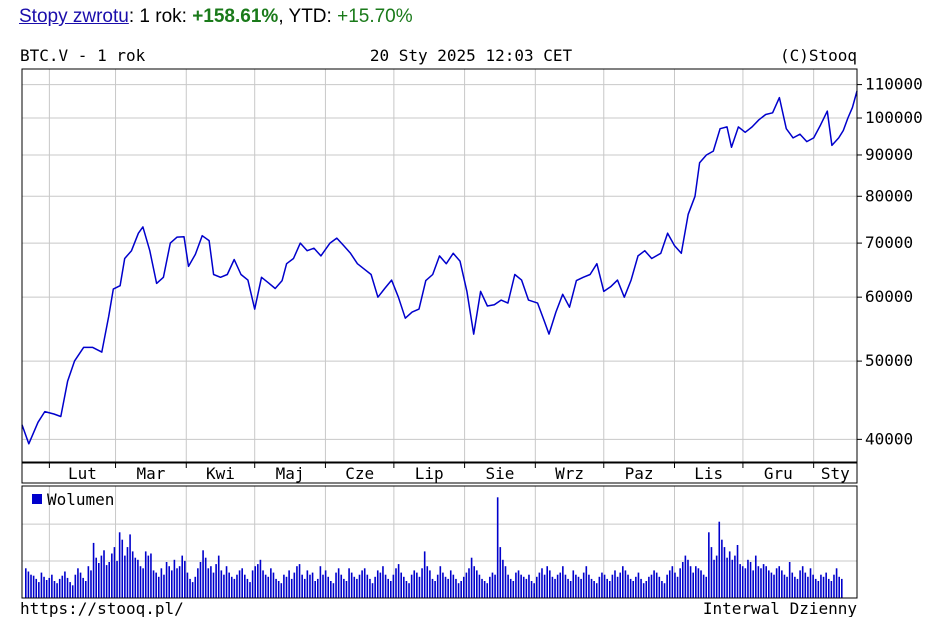 This screenshot has height=617, width=942. I want to click on x-tick-label: Sie, so click(500, 473).